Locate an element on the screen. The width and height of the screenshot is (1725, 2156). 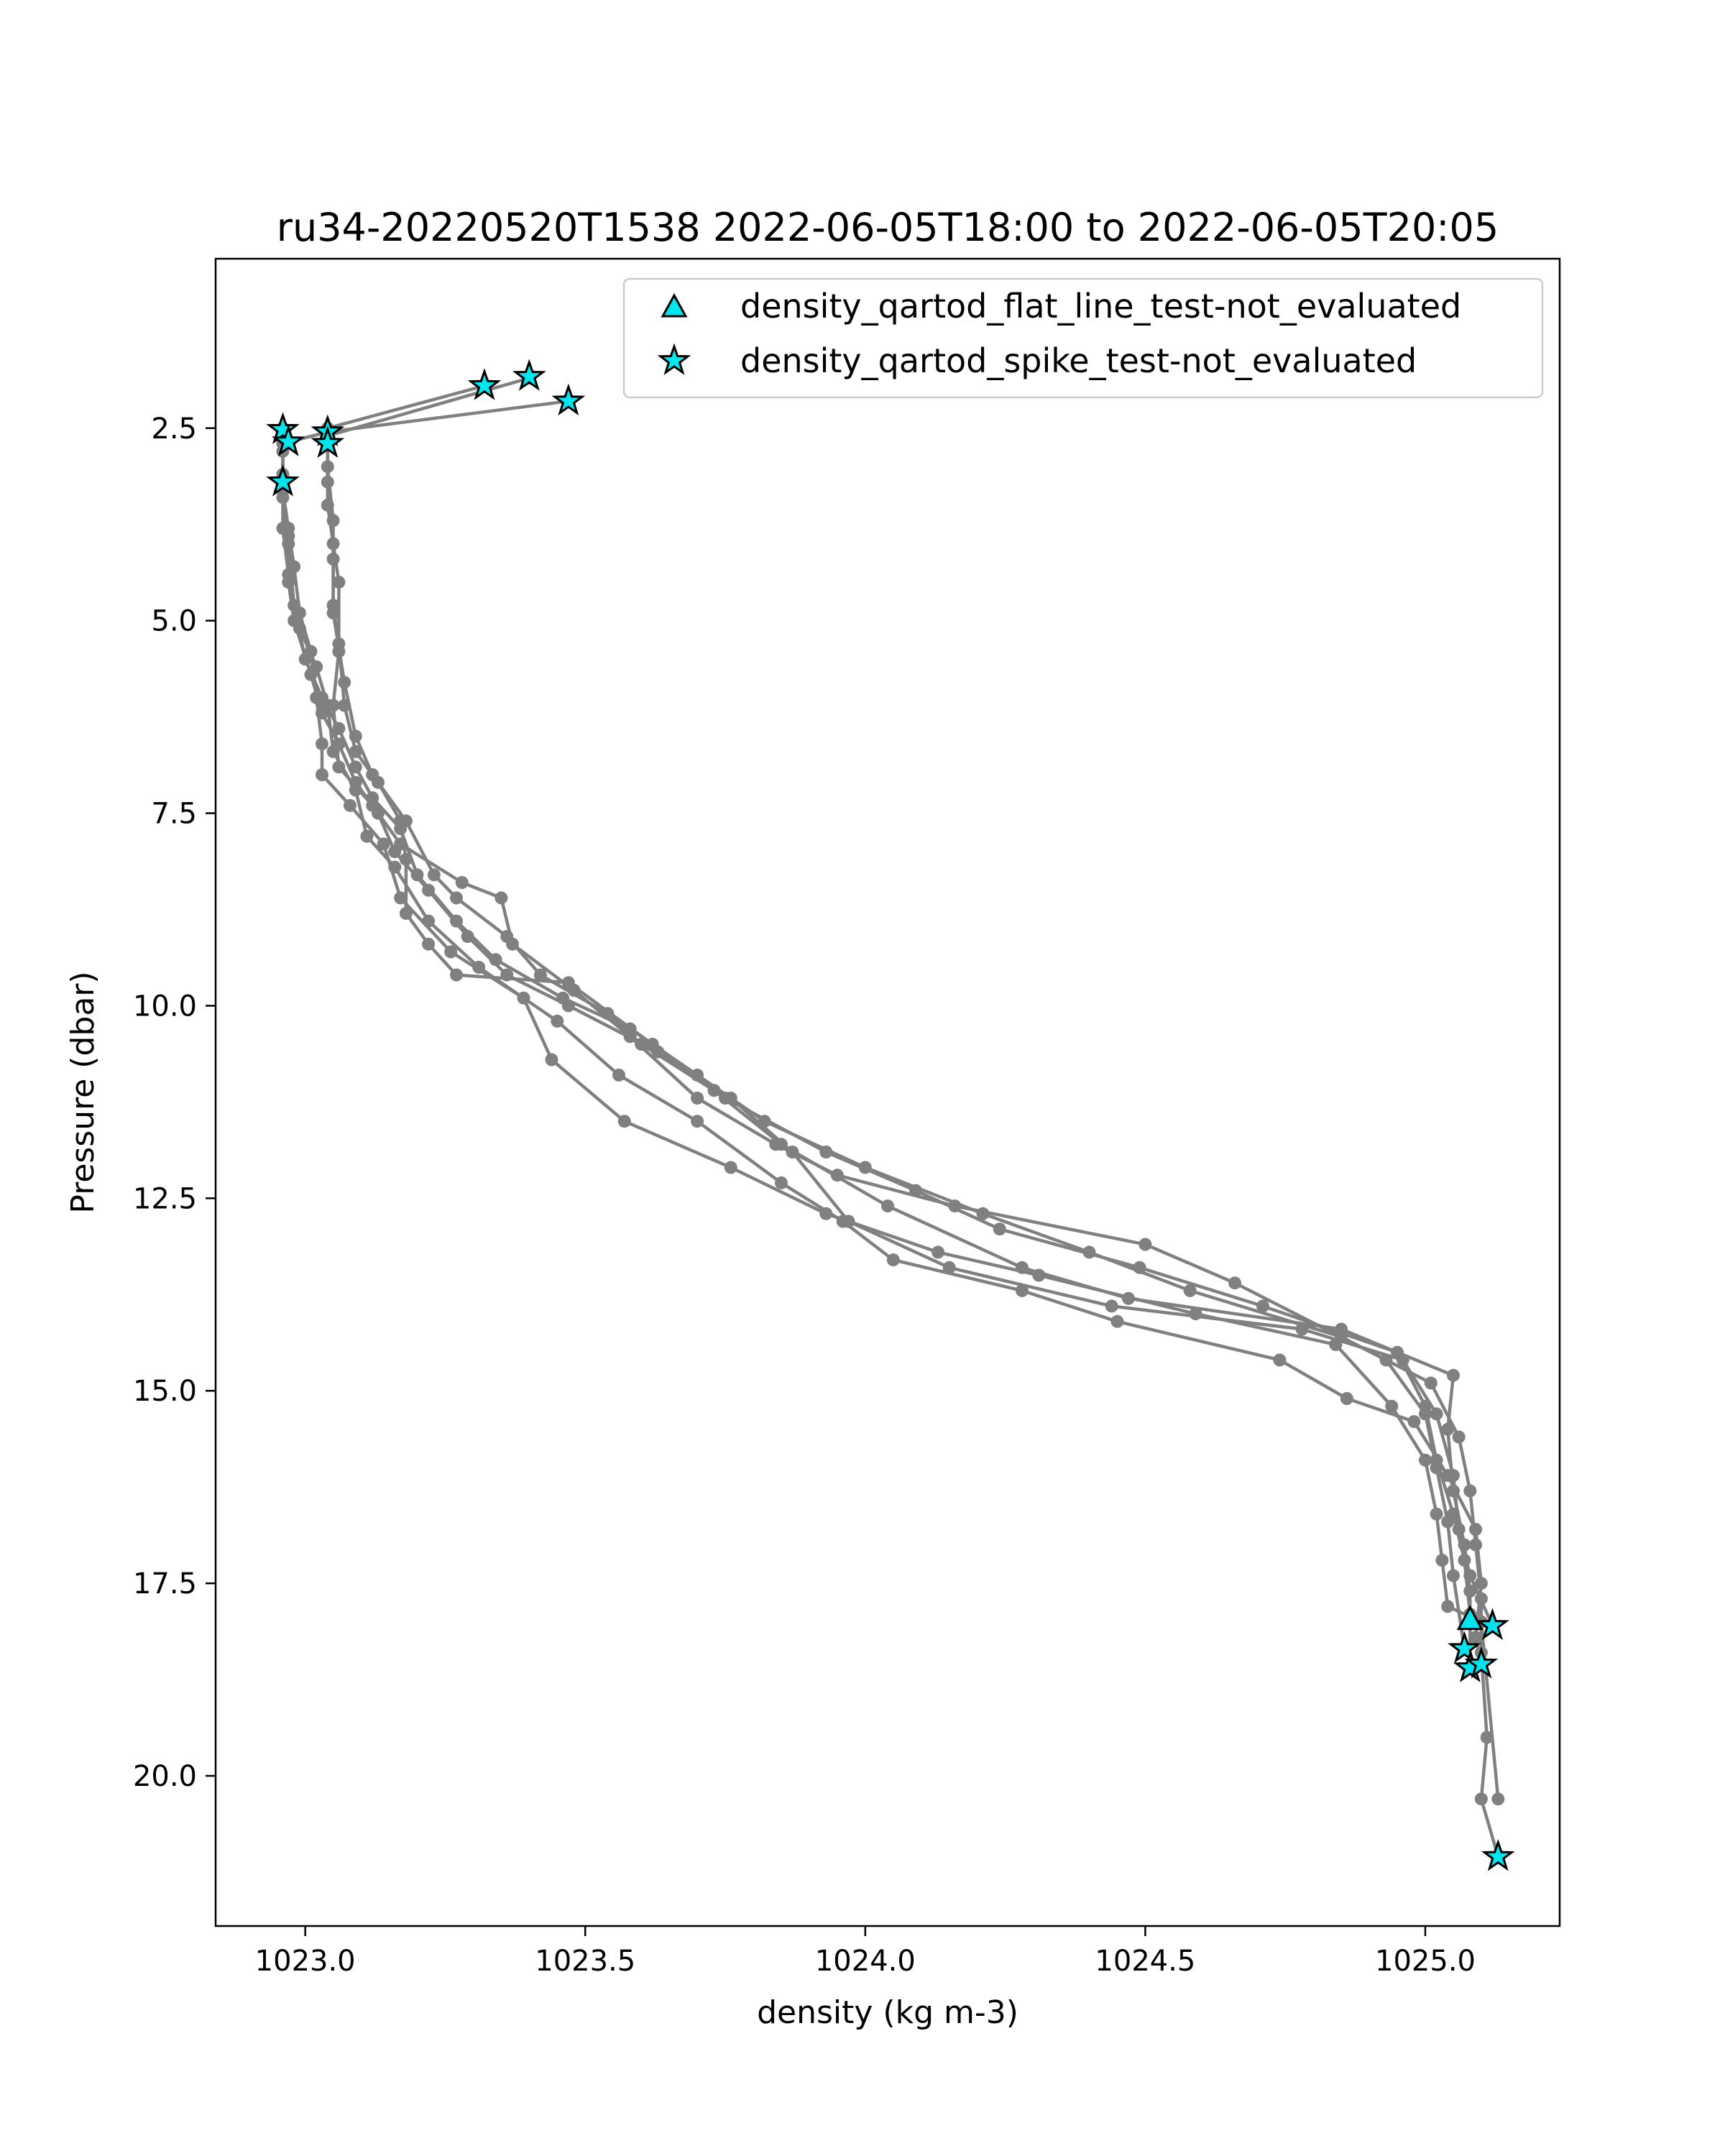
y-tick-label: 7.5 is located at coordinates (174, 814).